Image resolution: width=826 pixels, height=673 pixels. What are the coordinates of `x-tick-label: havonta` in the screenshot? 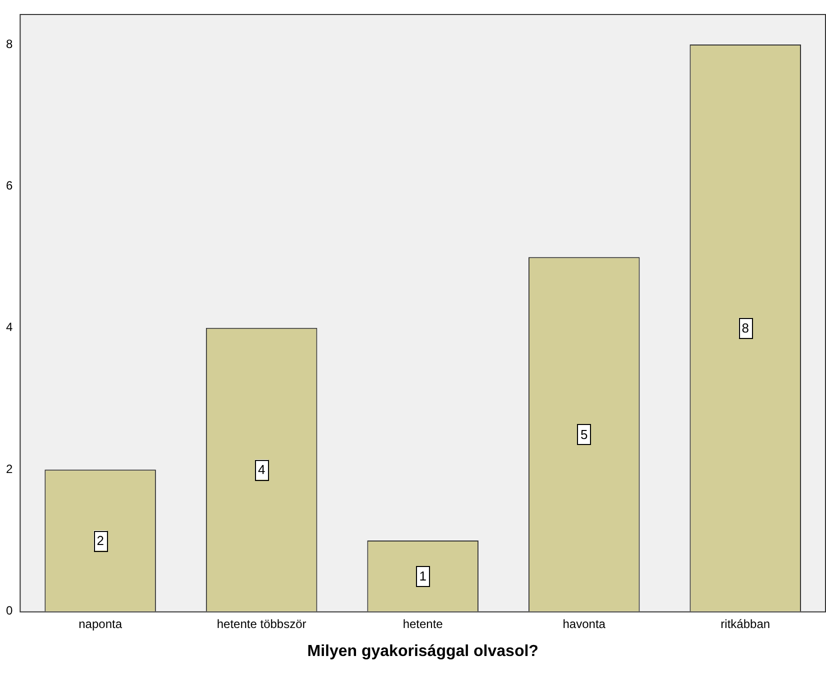 It's located at (584, 623).